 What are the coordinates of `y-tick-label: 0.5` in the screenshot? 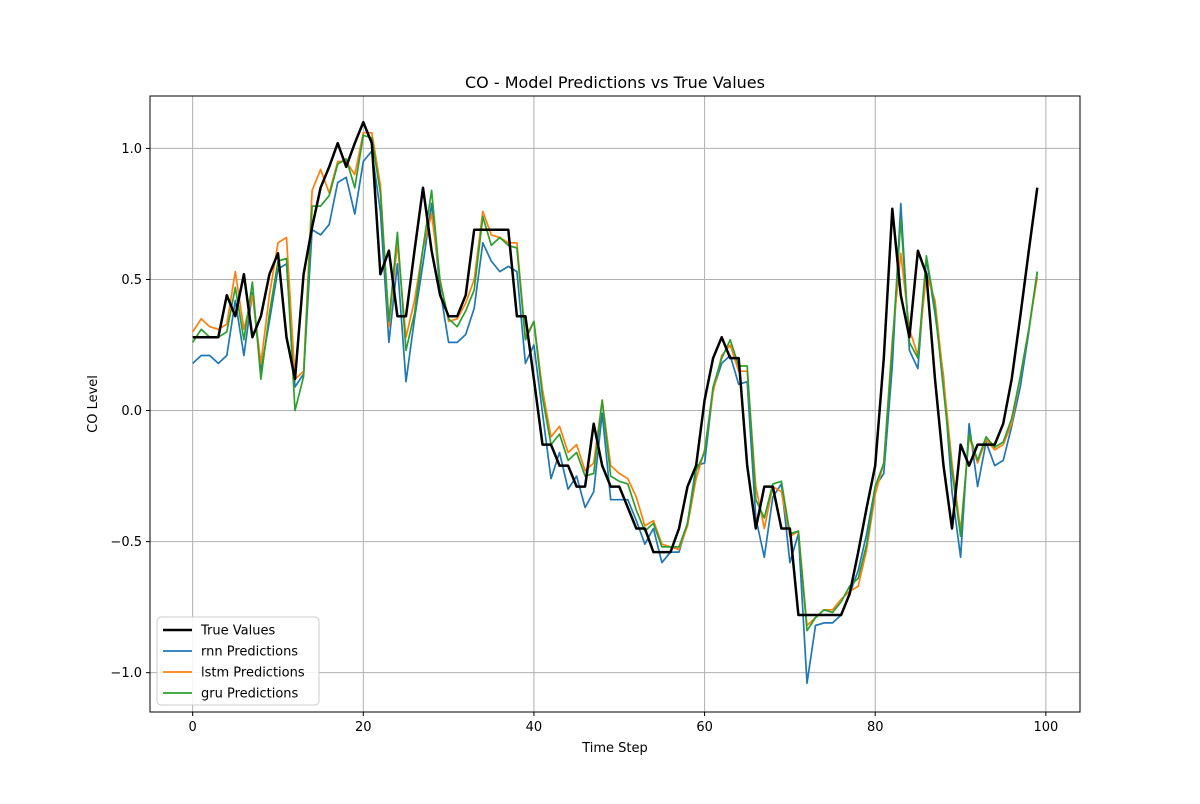 It's located at (131, 280).